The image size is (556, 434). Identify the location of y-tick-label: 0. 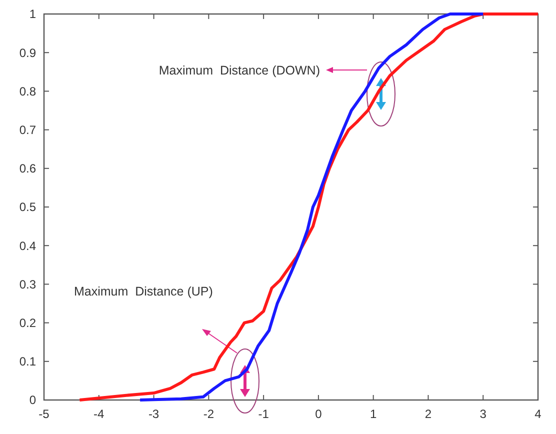
(32, 400).